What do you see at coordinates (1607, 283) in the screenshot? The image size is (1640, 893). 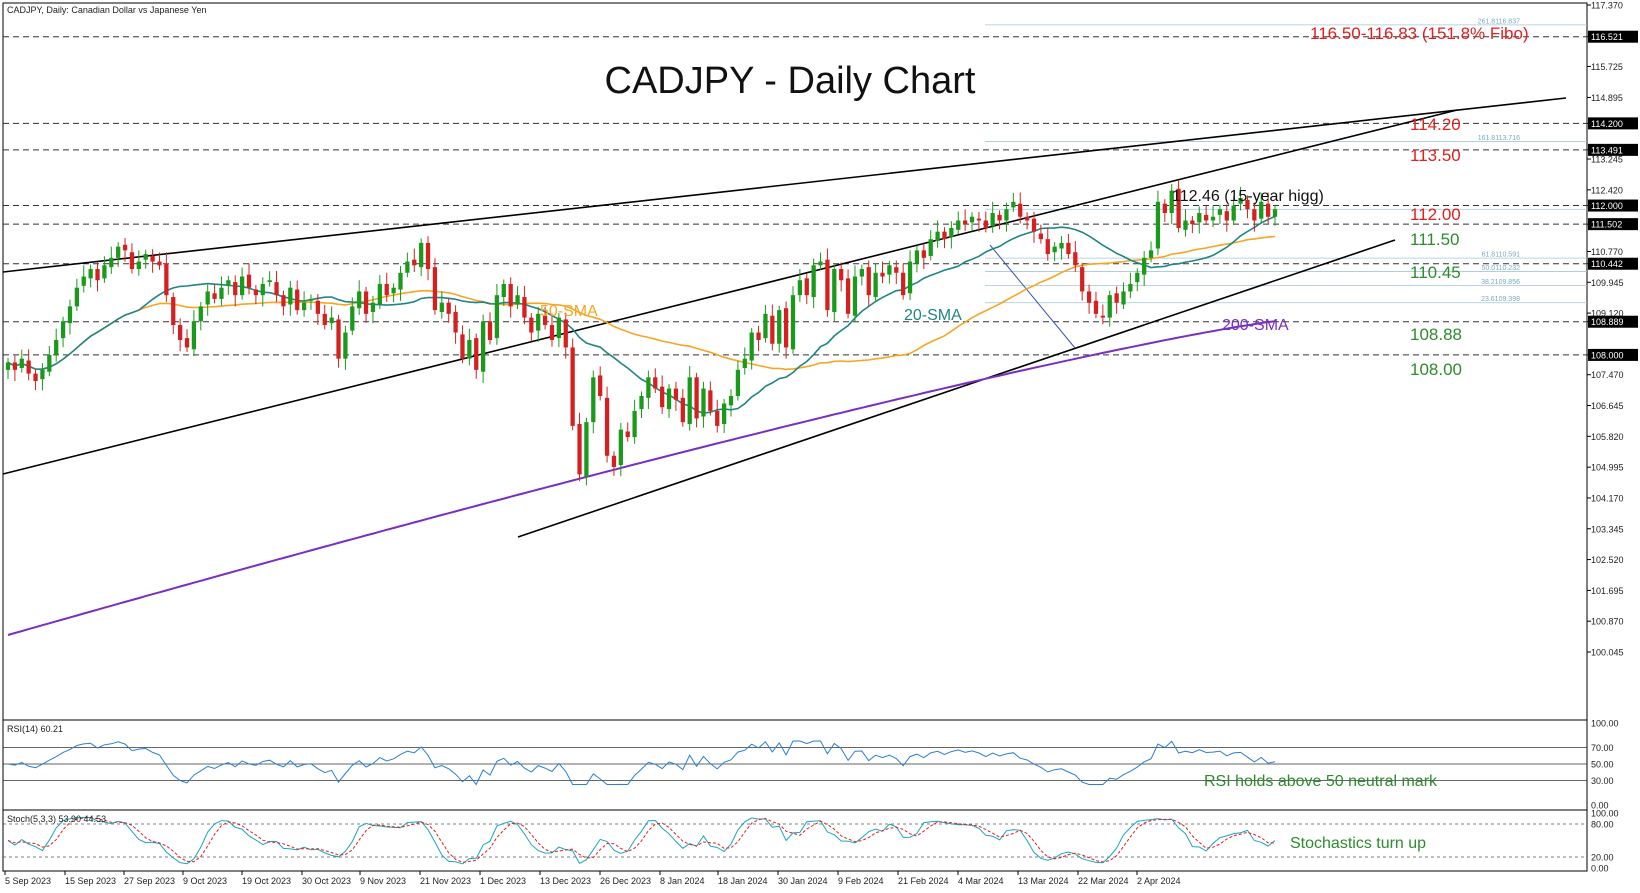 I see `y-tick-label: 109.945` at bounding box center [1607, 283].